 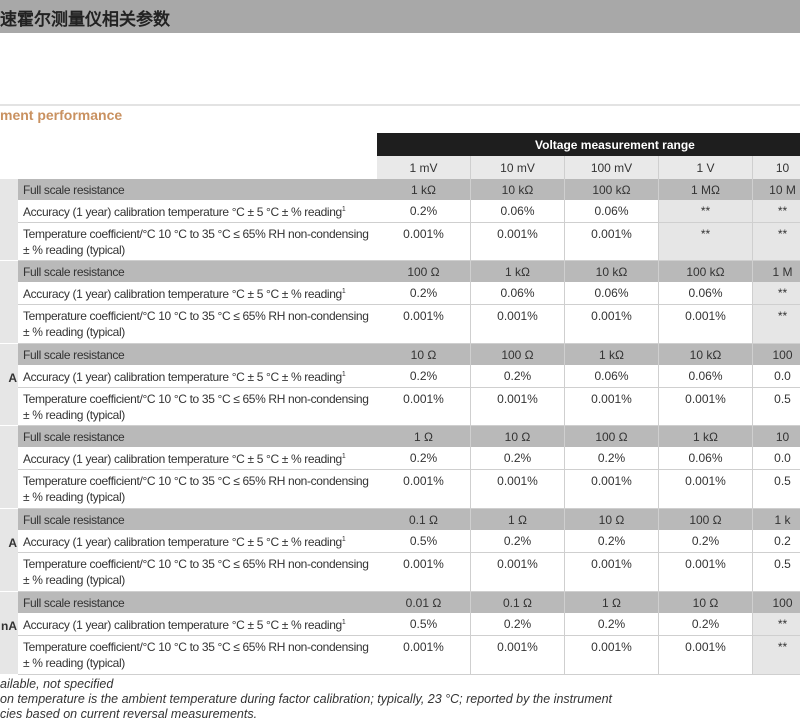 What do you see at coordinates (776, 167) in the screenshot?
I see `column-header: 10` at bounding box center [776, 167].